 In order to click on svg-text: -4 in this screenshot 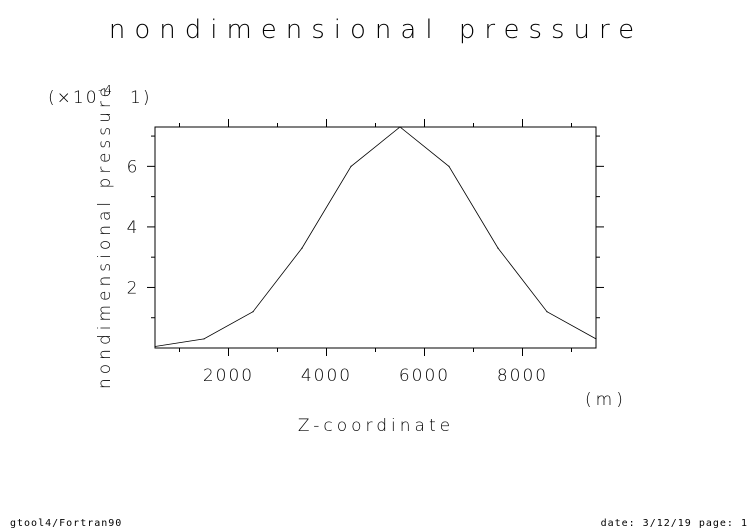, I will do `click(106, 90)`.